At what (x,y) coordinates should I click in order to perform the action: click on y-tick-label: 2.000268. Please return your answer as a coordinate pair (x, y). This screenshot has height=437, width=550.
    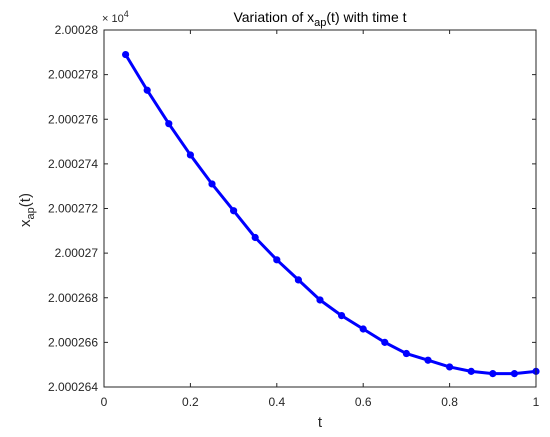
    Looking at the image, I should click on (73, 298).